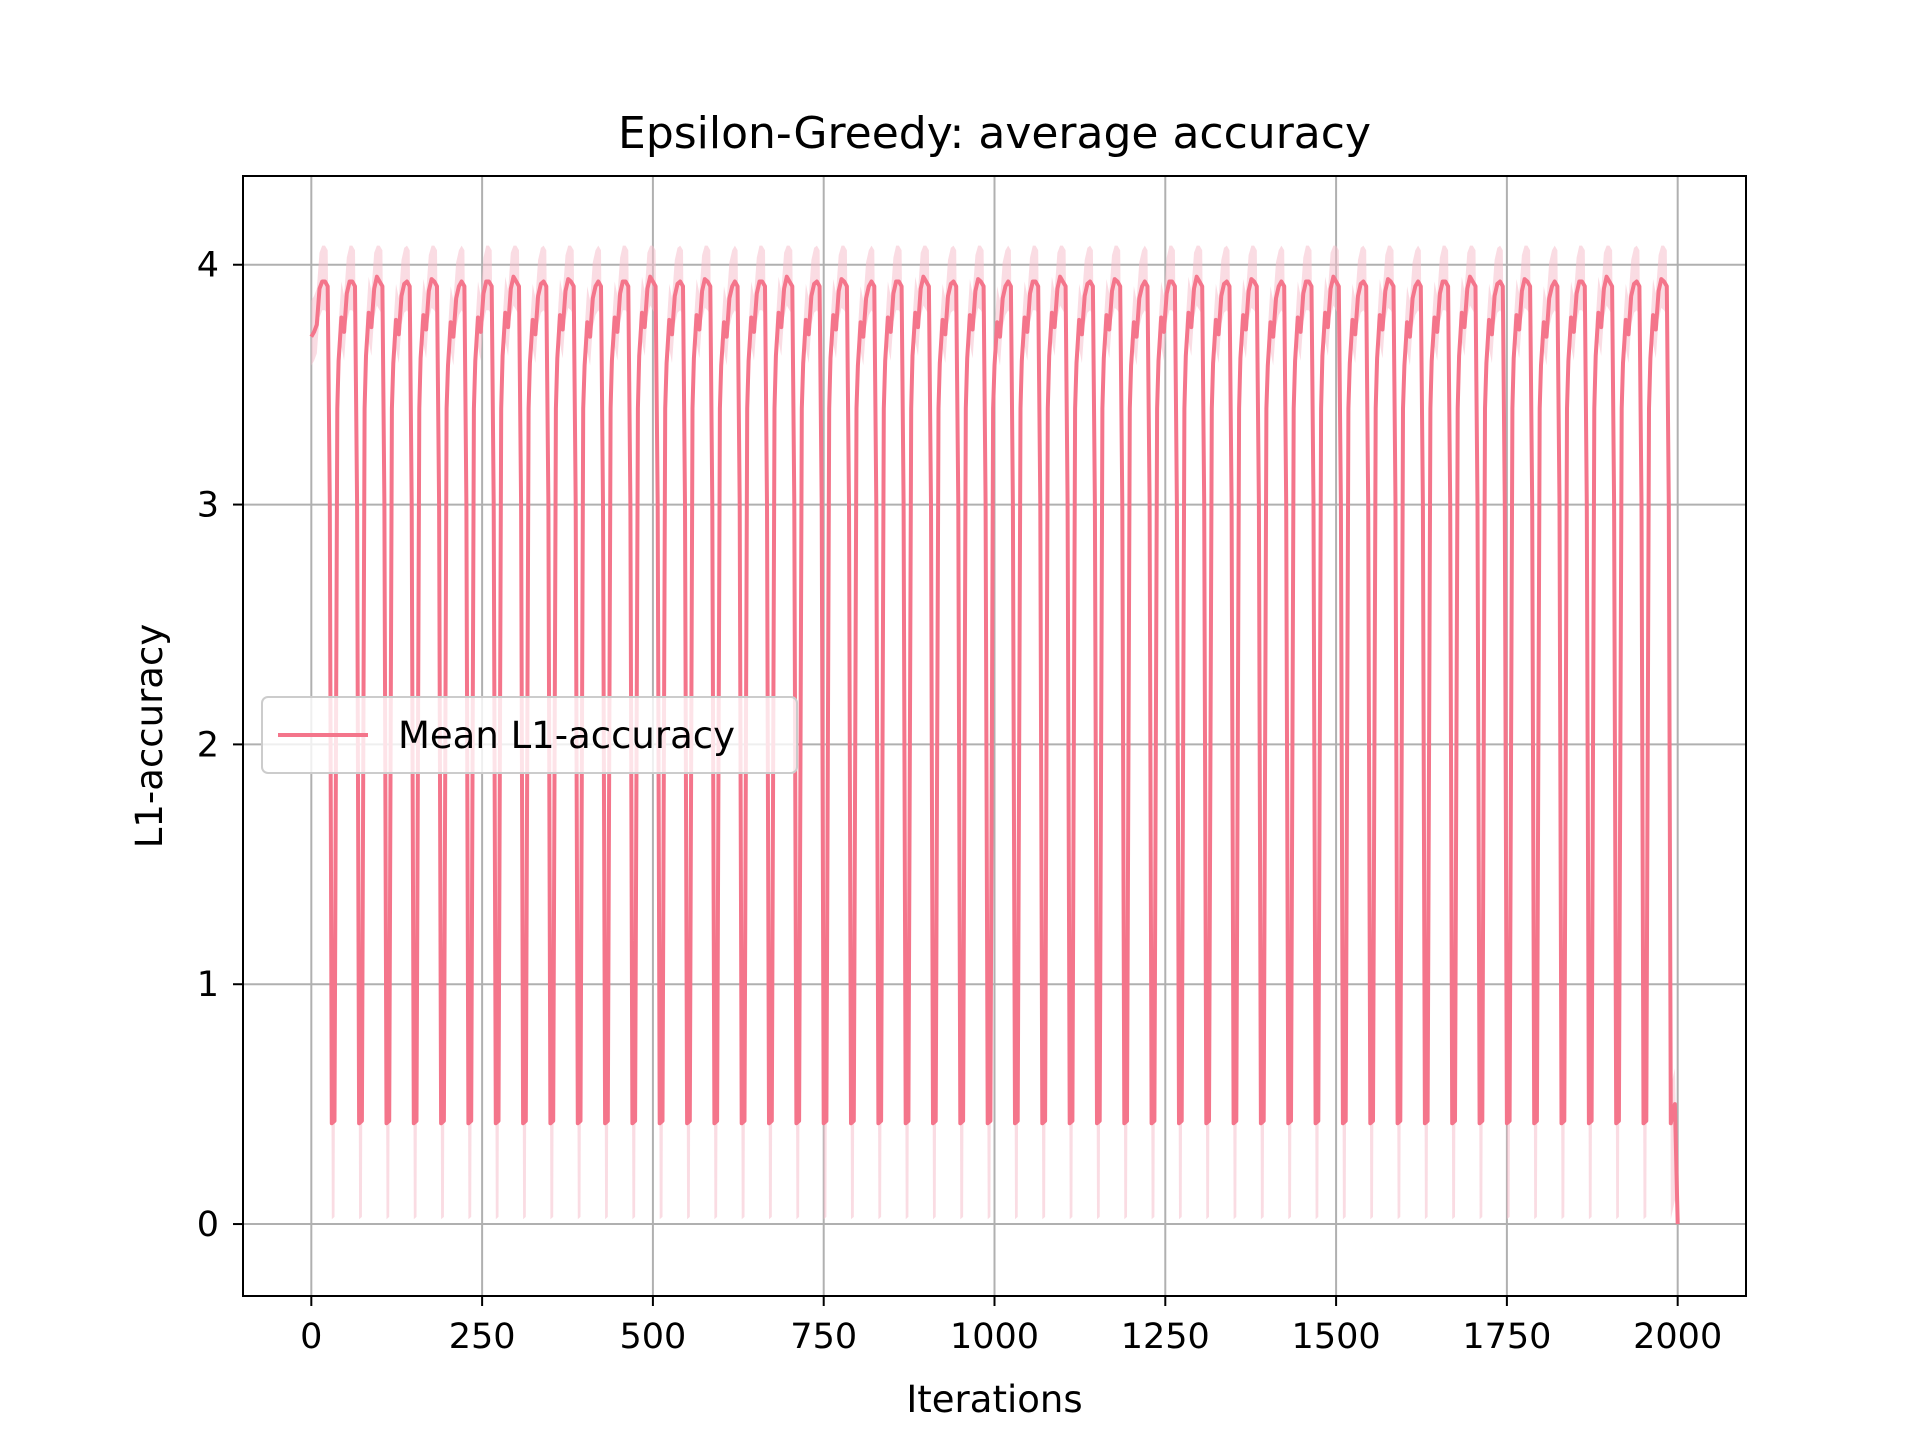  Describe the element at coordinates (208, 266) in the screenshot. I see `y-tick-label: 4` at that location.